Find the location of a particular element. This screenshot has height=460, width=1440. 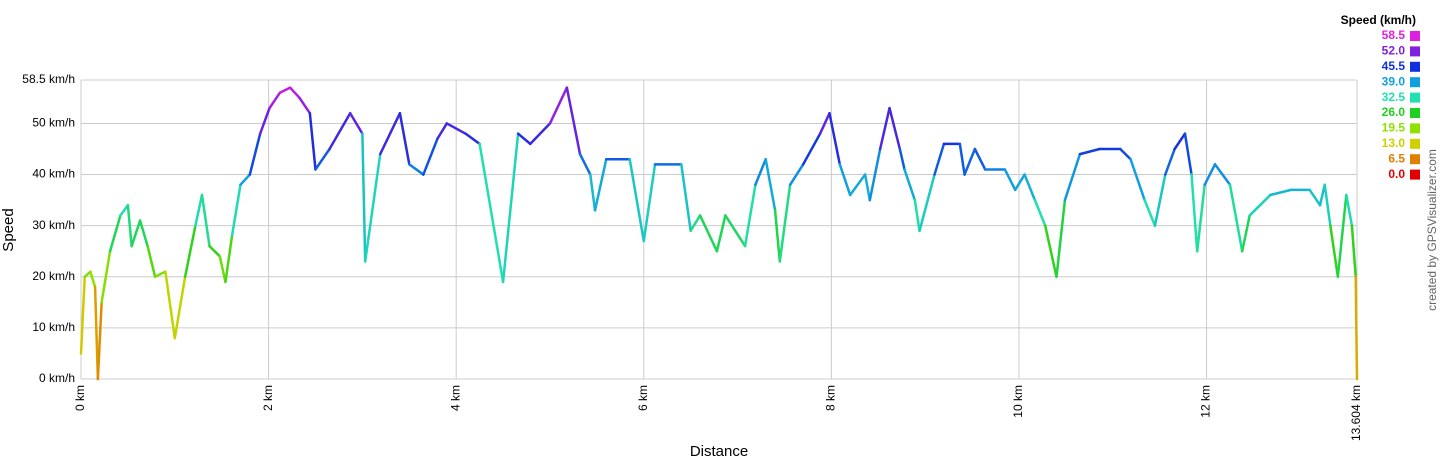

credit: created by GPSVisualizer.com is located at coordinates (1432, 230).